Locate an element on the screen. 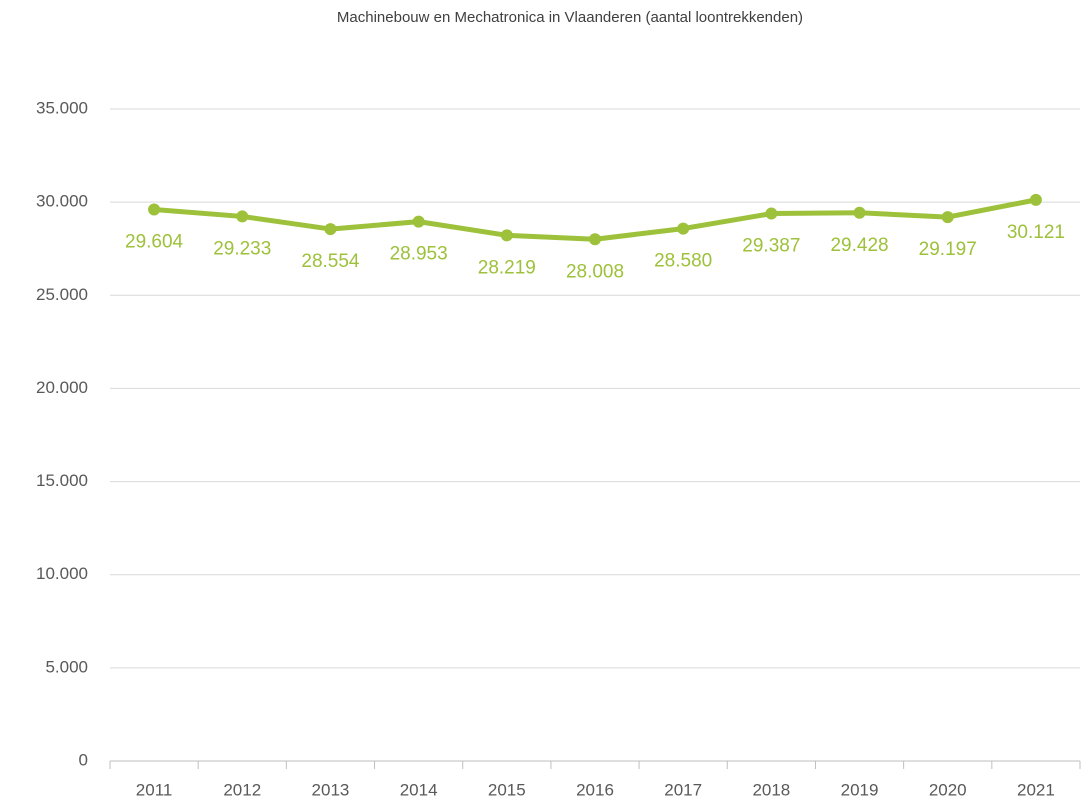 The image size is (1081, 806). data-label: 28.219 is located at coordinates (507, 267).